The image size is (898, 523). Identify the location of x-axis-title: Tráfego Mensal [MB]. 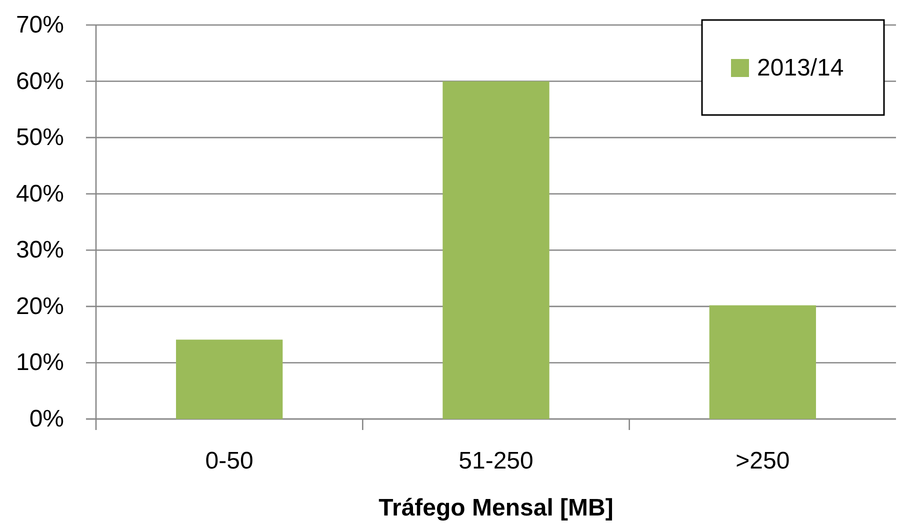
(496, 508).